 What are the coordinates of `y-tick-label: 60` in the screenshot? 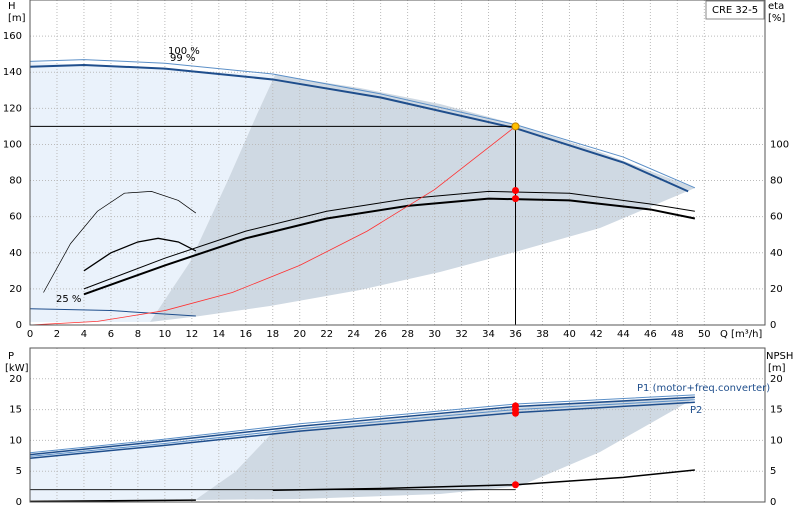 It's located at (15, 217).